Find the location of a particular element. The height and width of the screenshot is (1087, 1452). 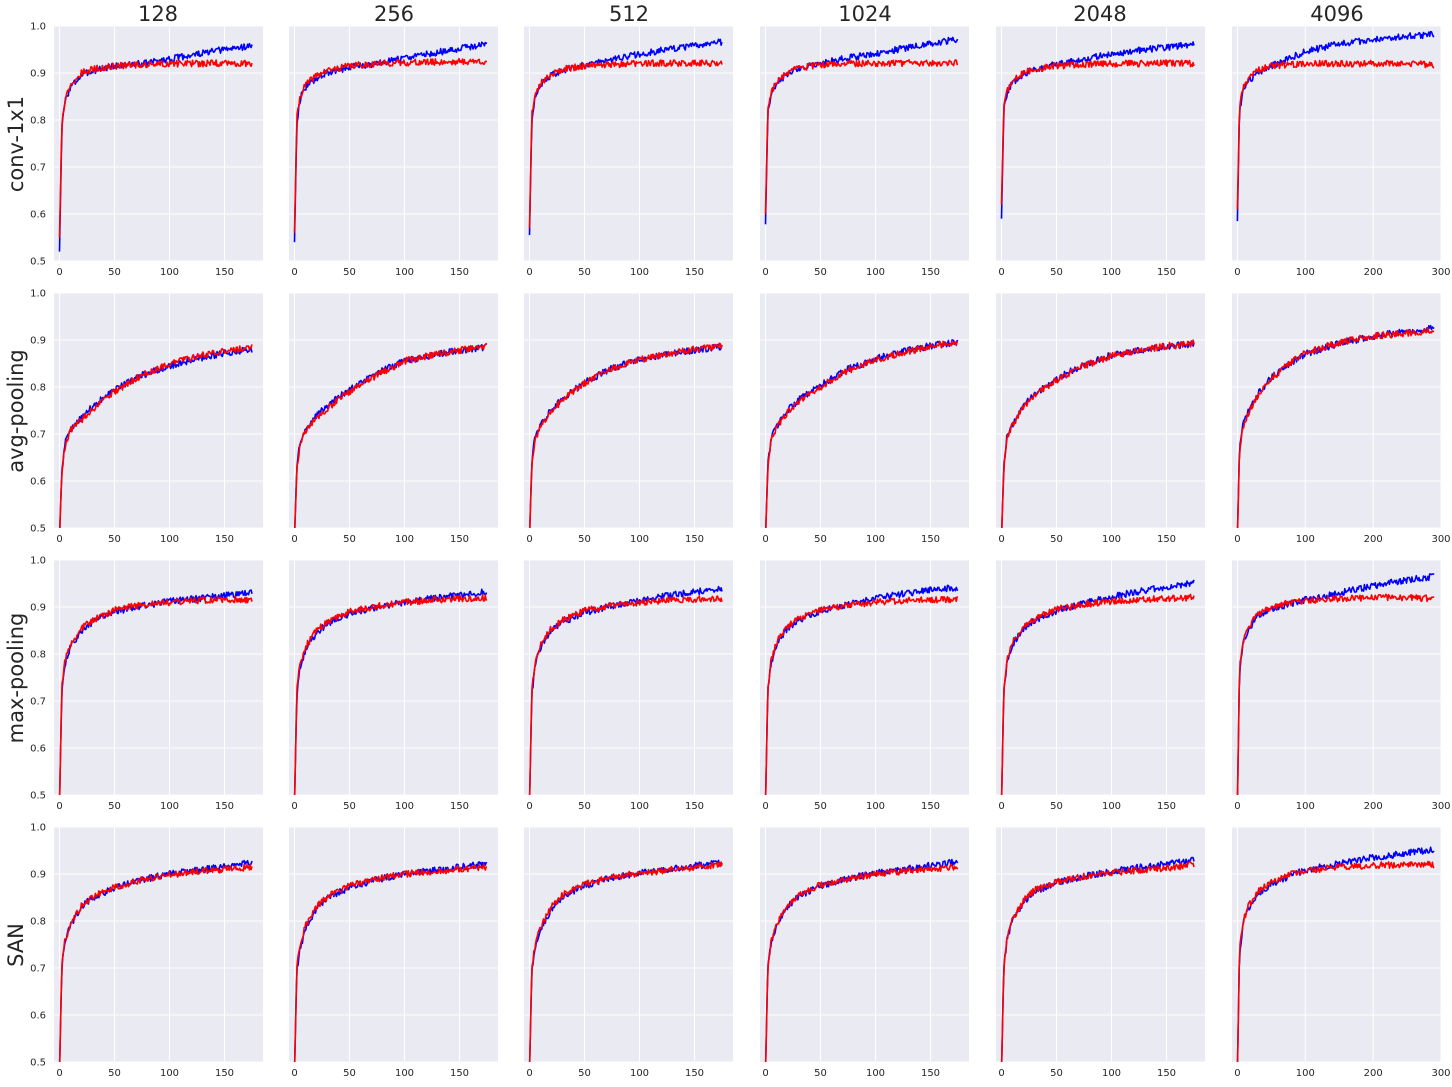

subplot-SAN-512: 0 50 100 150 is located at coordinates (628, 952).